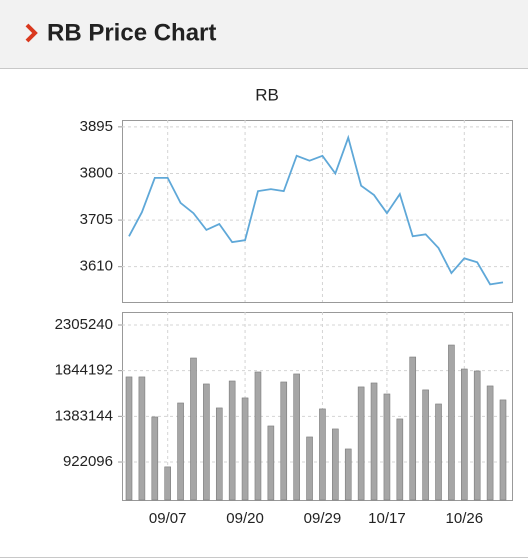 The width and height of the screenshot is (528, 560). What do you see at coordinates (31, 33) in the screenshot?
I see `chevron-icon` at bounding box center [31, 33].